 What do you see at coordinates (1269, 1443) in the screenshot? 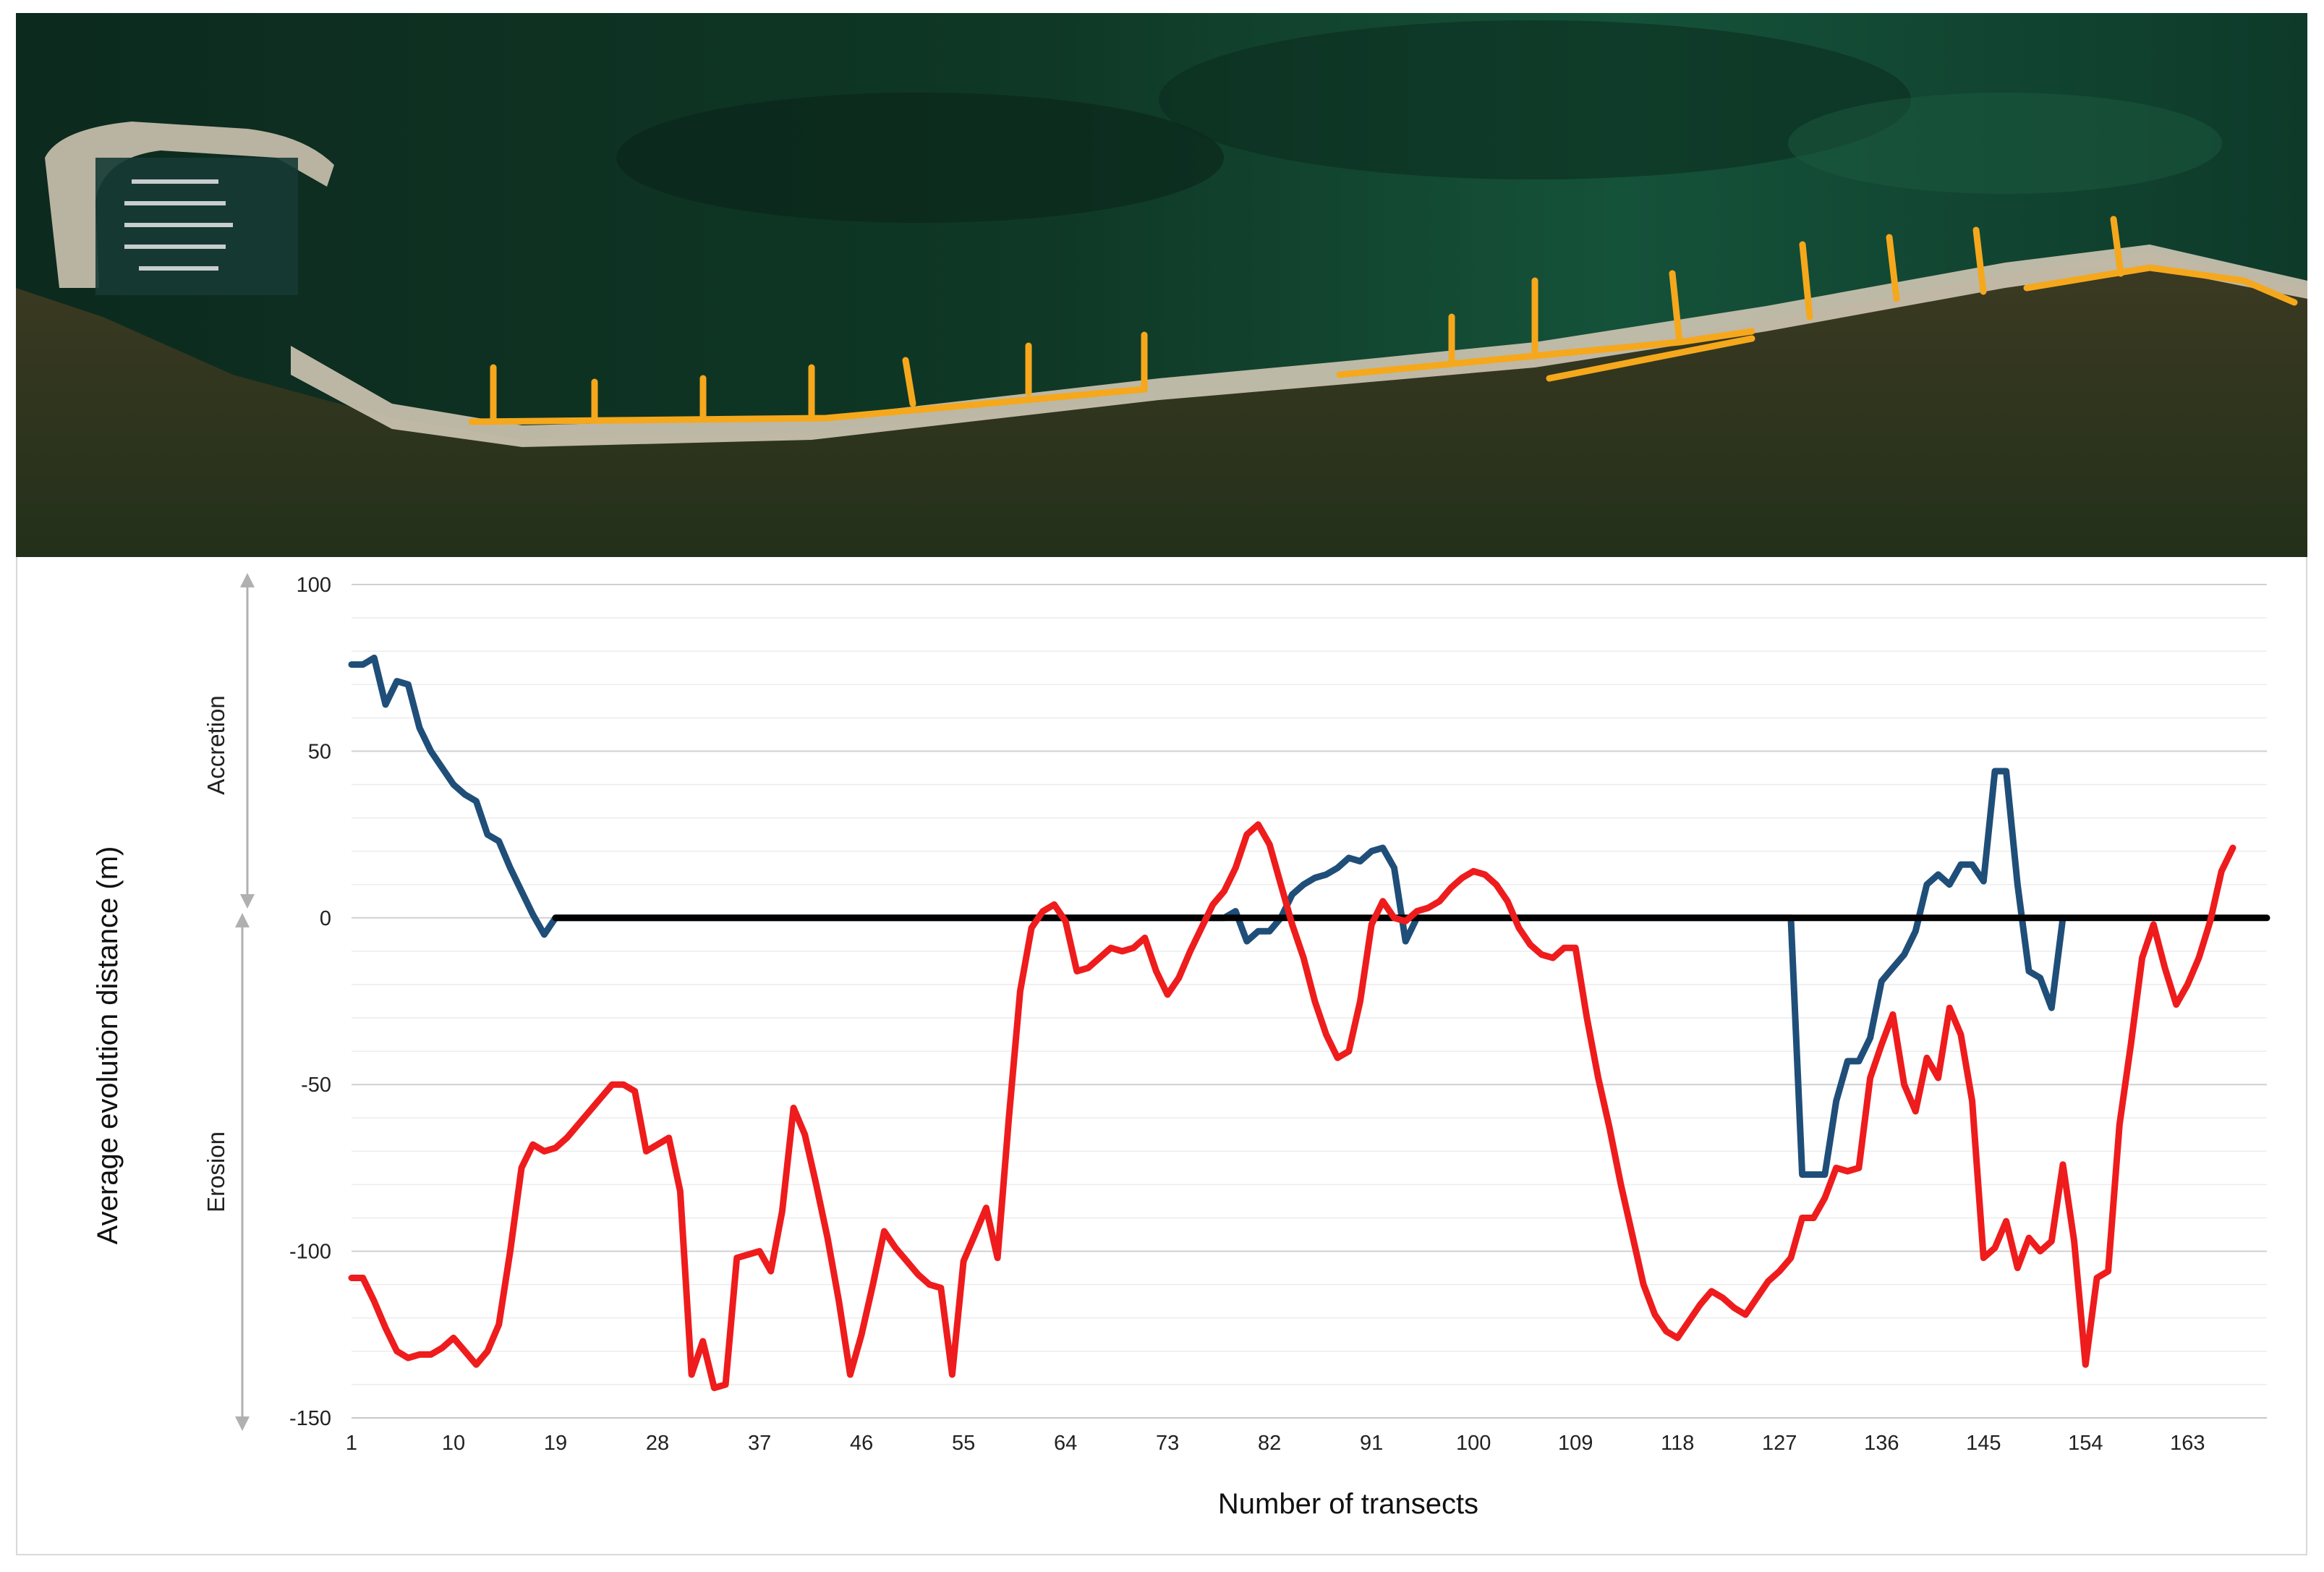
I see `x-tick-label: 82` at bounding box center [1269, 1443].